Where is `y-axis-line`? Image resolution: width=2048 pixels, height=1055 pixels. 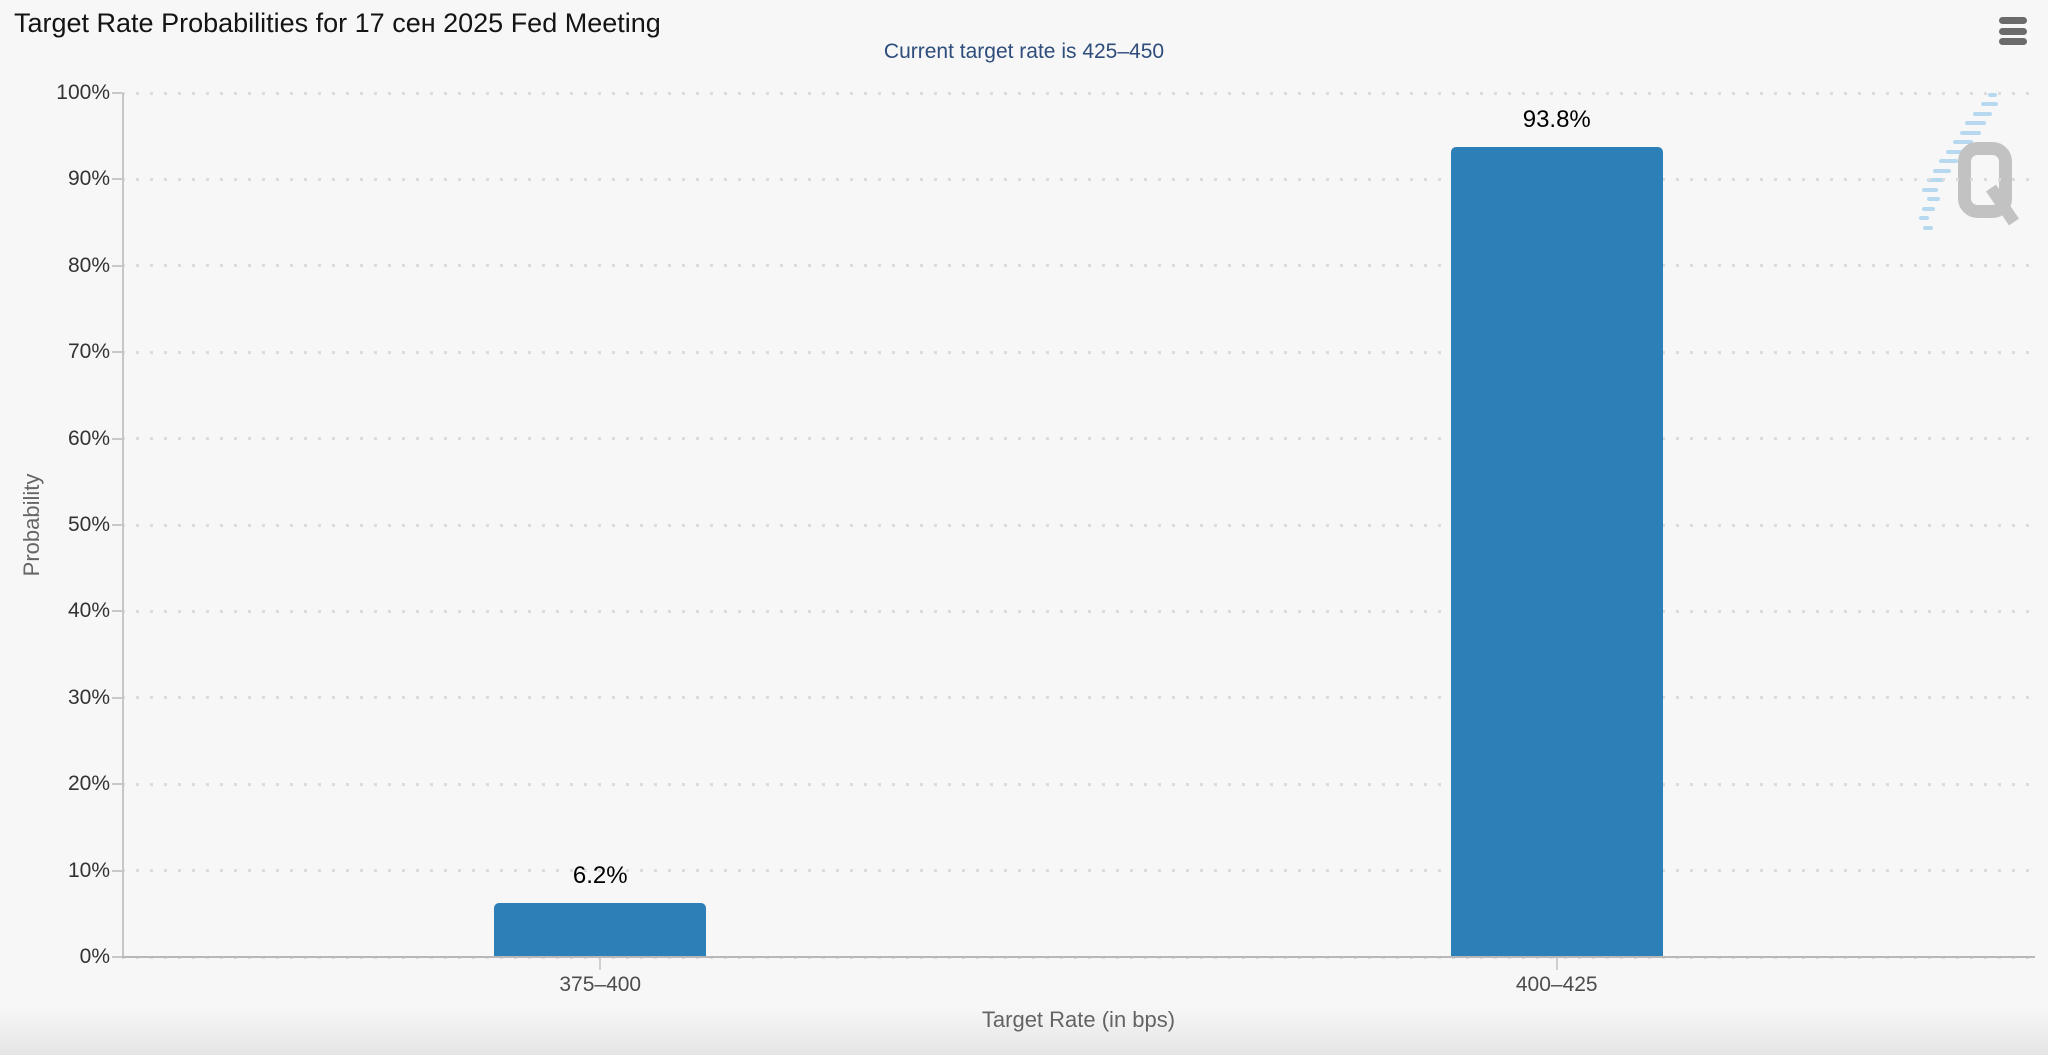
y-axis-line is located at coordinates (123, 525).